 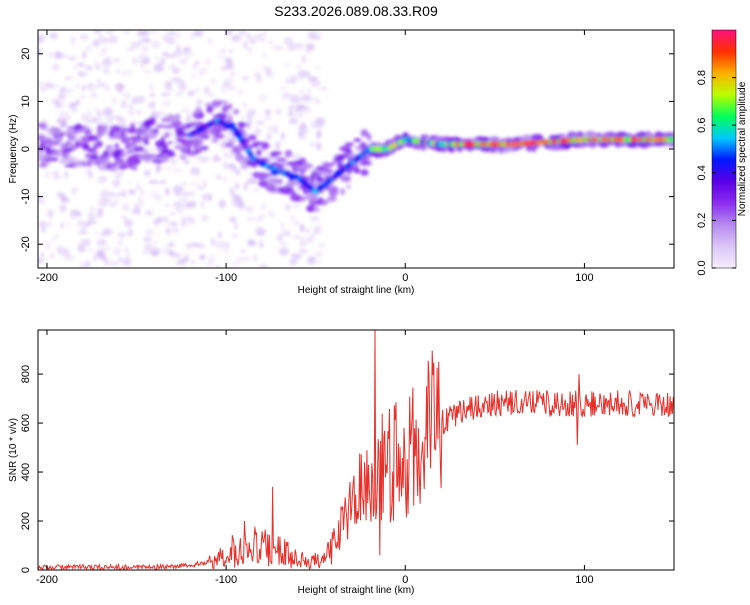 What do you see at coordinates (742, 148) in the screenshot?
I see `colorbar-label: Normalized spectral amplitude` at bounding box center [742, 148].